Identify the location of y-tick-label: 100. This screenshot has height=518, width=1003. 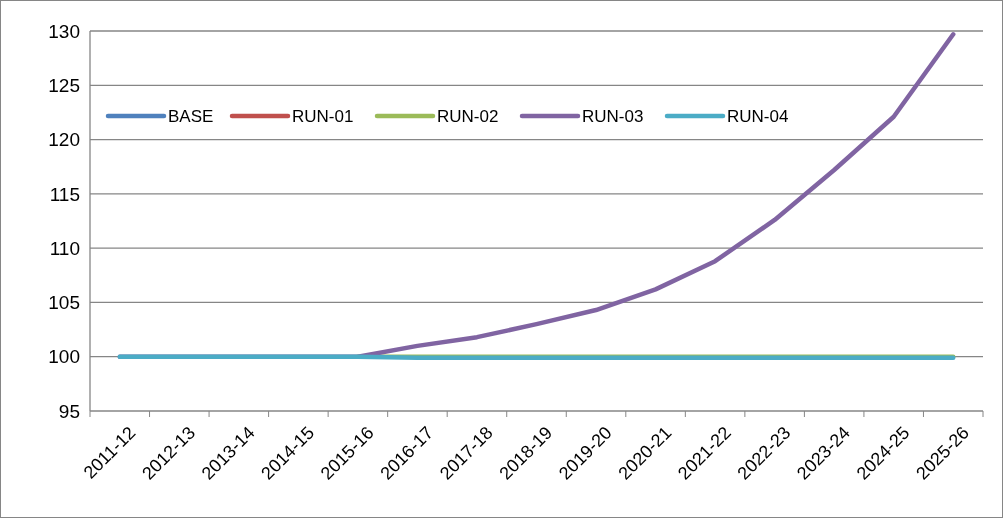
(64, 357).